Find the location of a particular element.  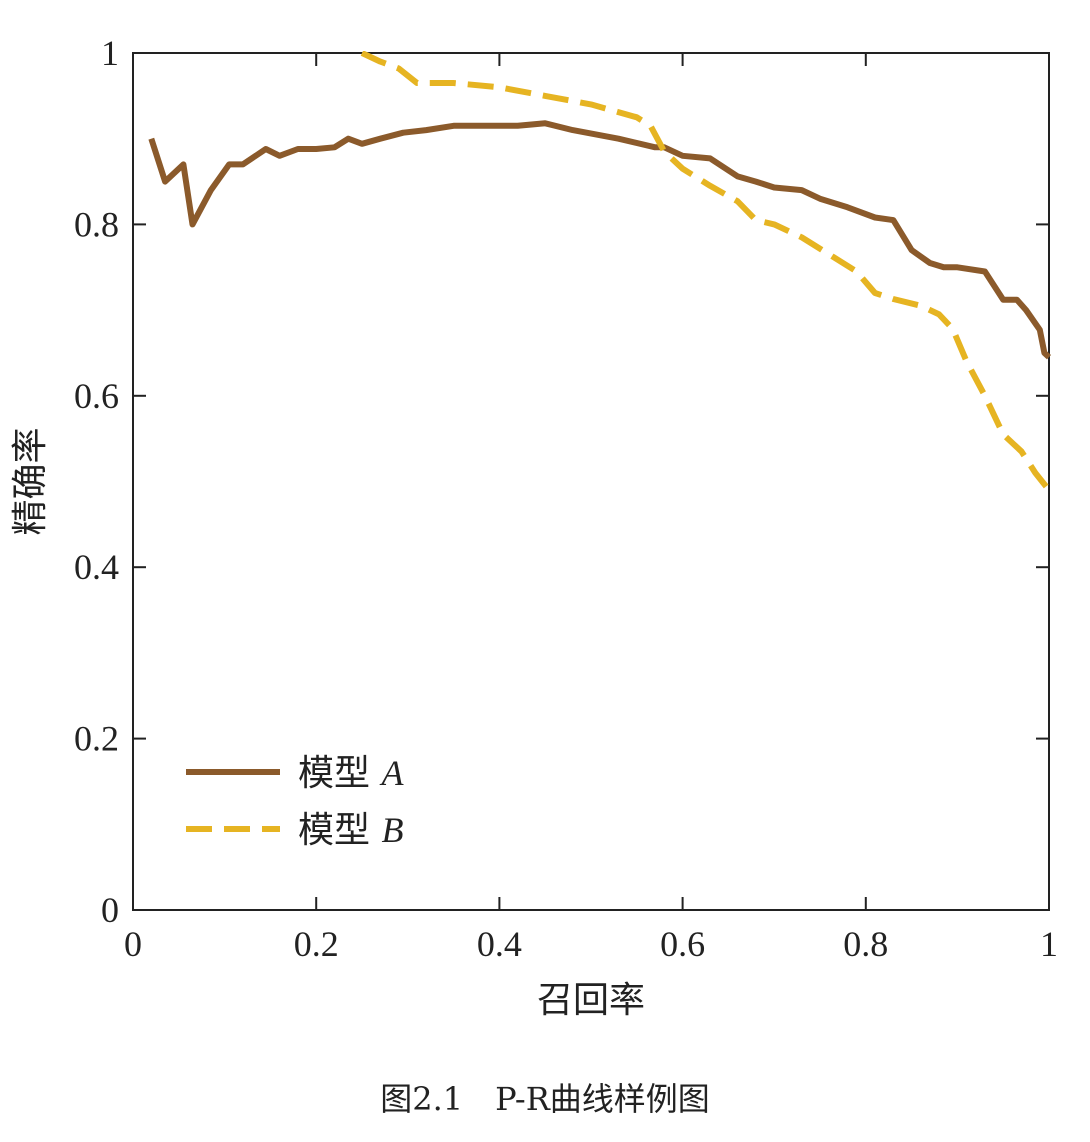

legend-label-b: 模型 B is located at coordinates (350, 830).